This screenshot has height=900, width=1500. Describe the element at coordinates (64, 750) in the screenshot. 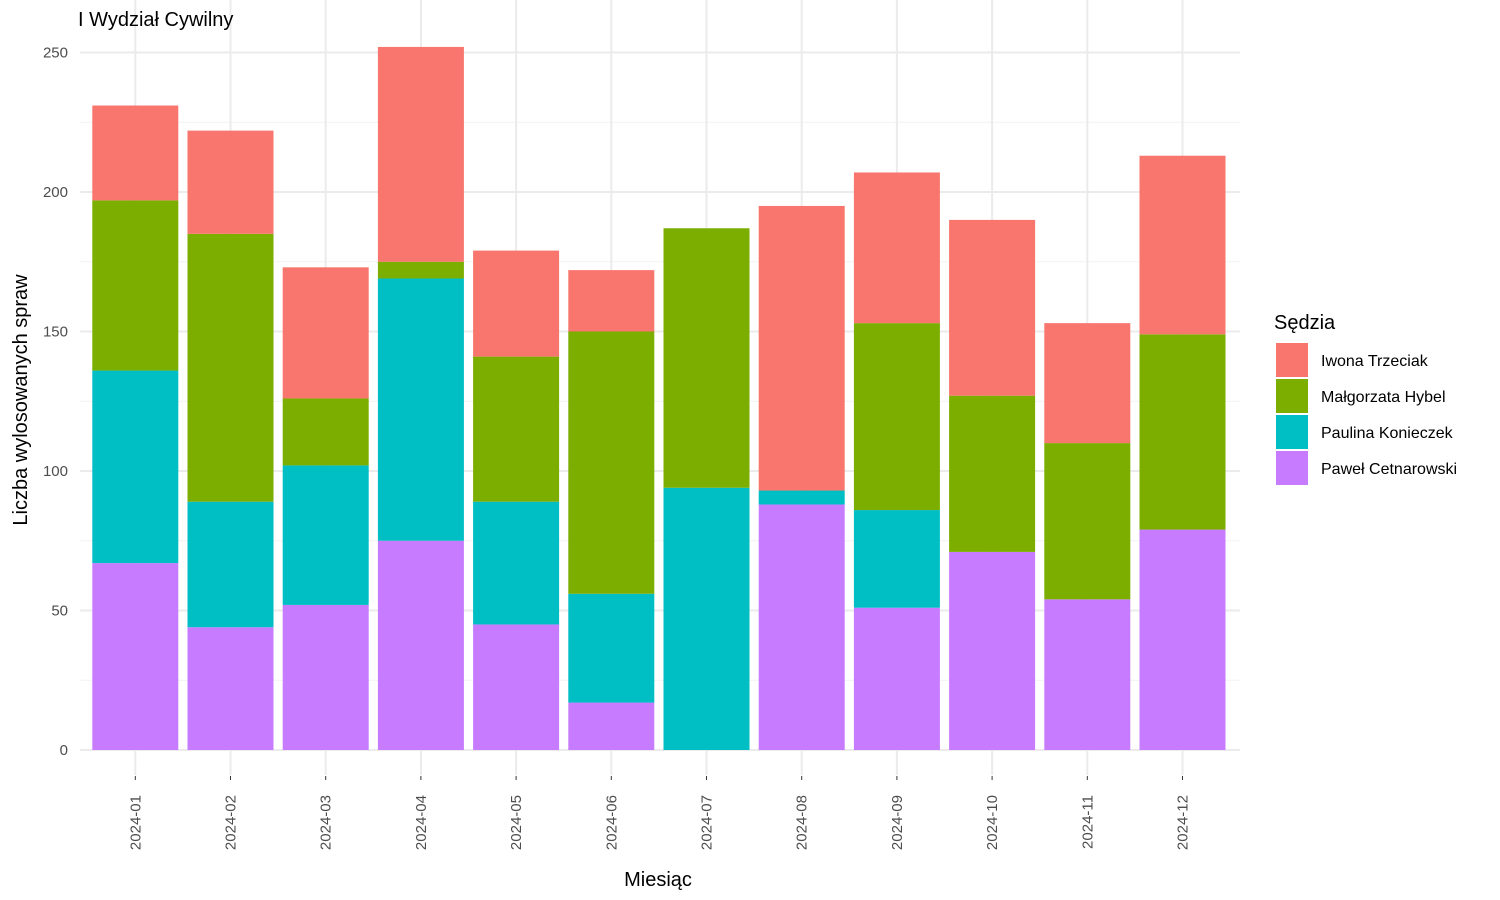

I see `y-tick-label: 0` at that location.